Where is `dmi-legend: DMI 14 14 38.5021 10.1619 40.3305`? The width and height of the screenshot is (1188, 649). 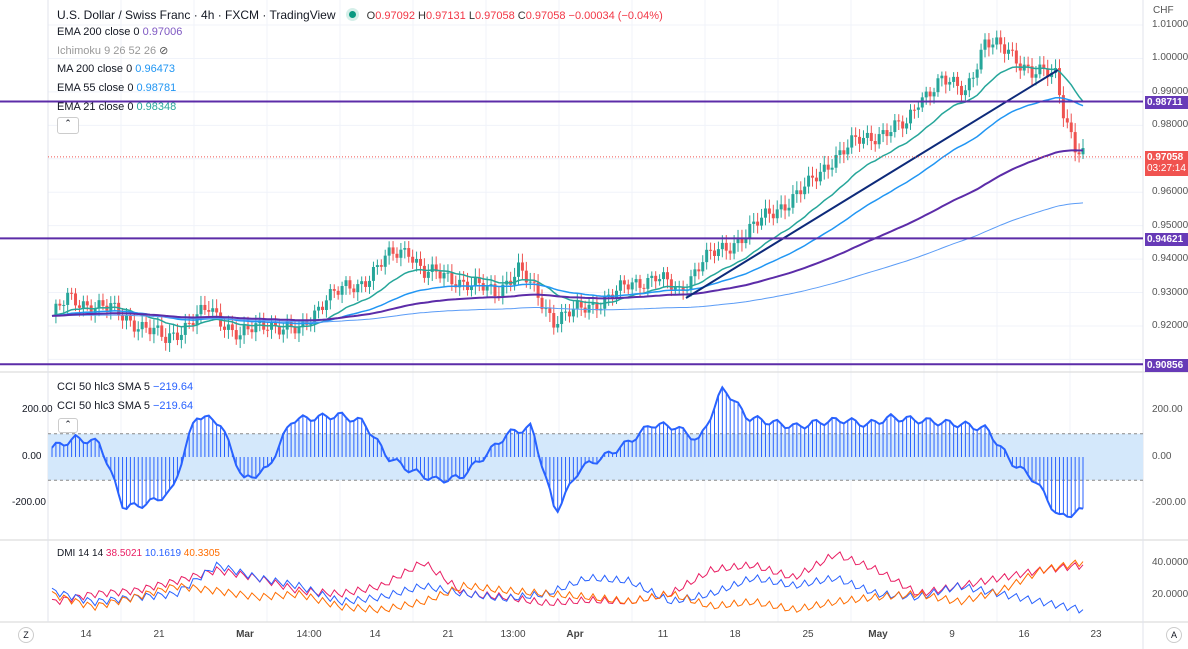
dmi-legend: DMI 14 14 38.5021 10.1619 40.3305 is located at coordinates (138, 553).